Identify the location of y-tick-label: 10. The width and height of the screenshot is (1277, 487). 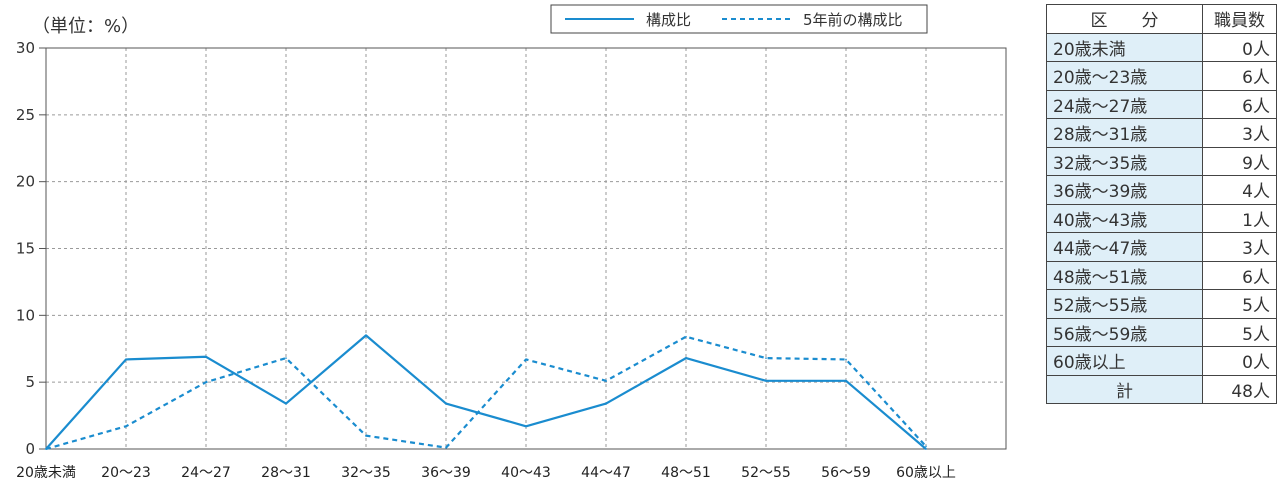
(25, 315).